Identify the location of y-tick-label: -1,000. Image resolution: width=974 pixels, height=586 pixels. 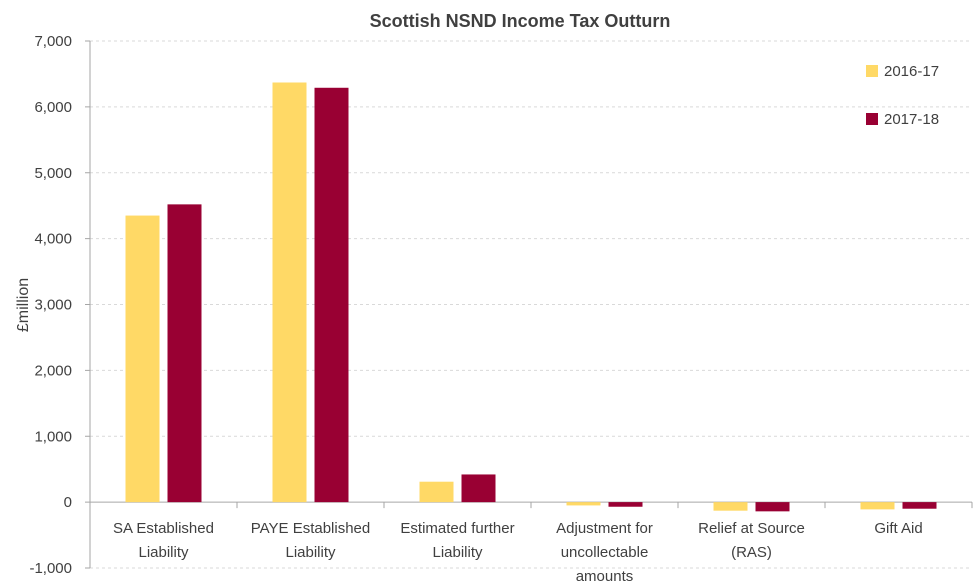
(50, 568).